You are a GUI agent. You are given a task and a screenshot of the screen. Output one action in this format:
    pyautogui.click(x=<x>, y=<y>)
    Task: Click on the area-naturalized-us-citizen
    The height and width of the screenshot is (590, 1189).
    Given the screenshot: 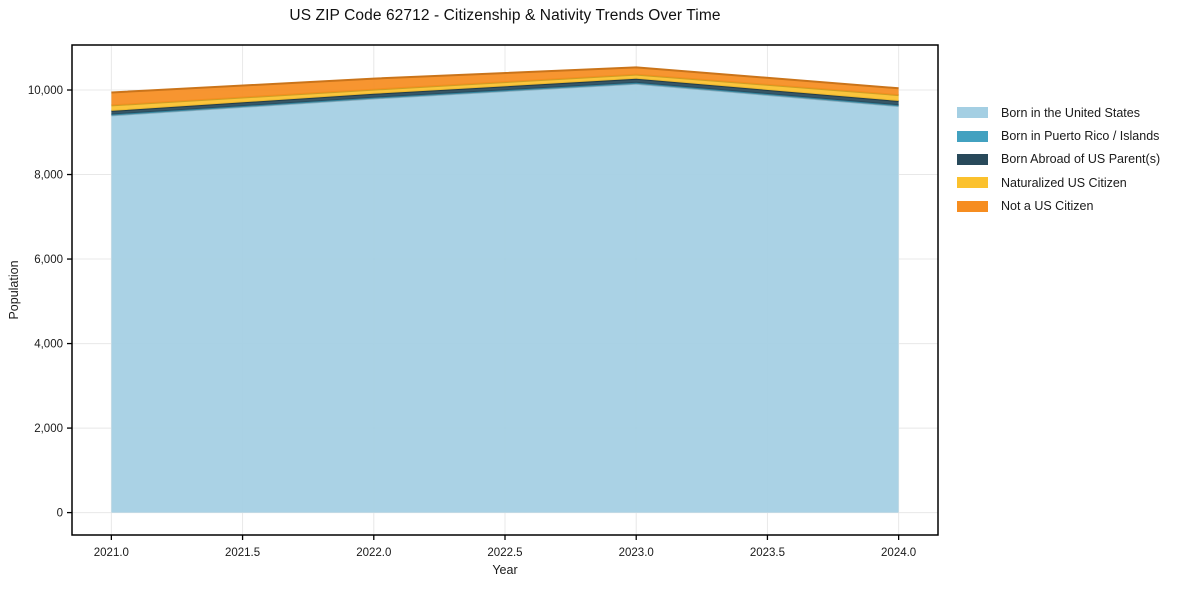 What is the action you would take?
    pyautogui.click(x=505, y=92)
    